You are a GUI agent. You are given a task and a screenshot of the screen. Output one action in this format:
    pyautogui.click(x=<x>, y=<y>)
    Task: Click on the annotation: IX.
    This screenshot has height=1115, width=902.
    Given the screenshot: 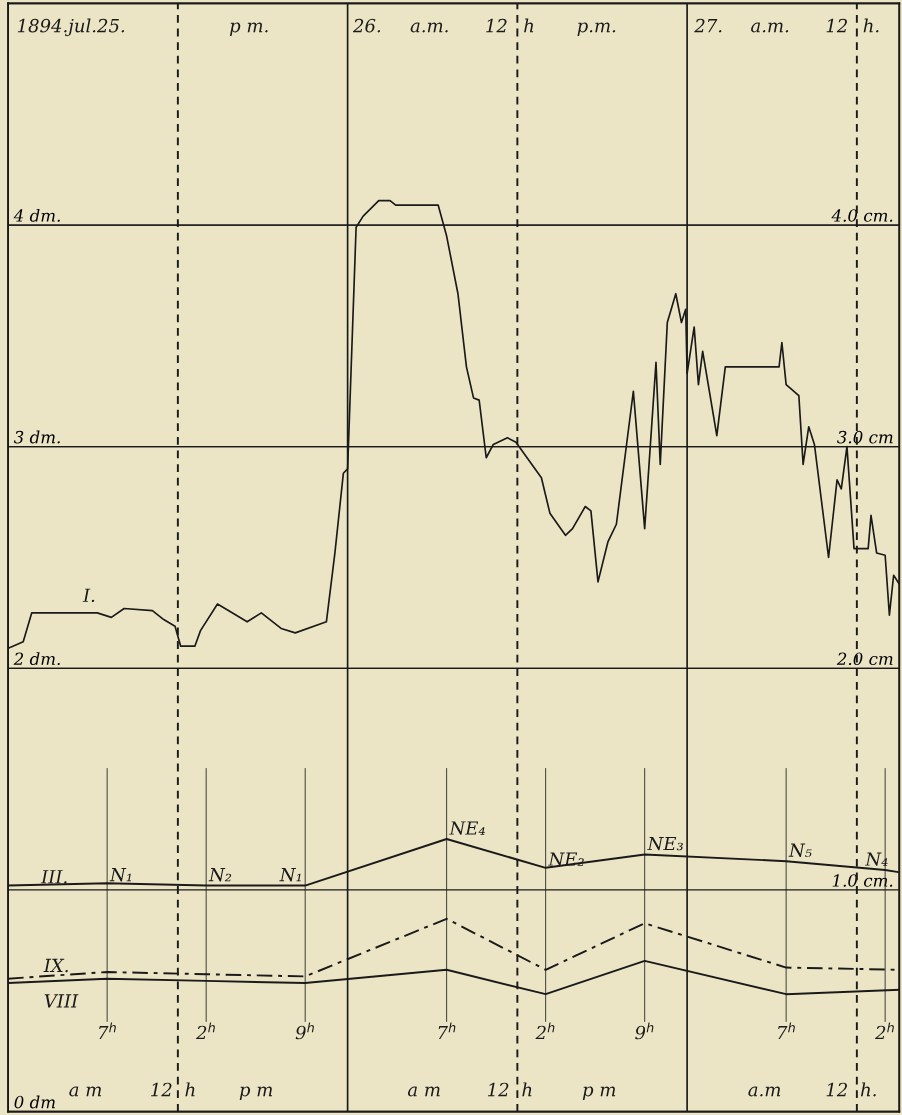 What is the action you would take?
    pyautogui.click(x=55, y=965)
    